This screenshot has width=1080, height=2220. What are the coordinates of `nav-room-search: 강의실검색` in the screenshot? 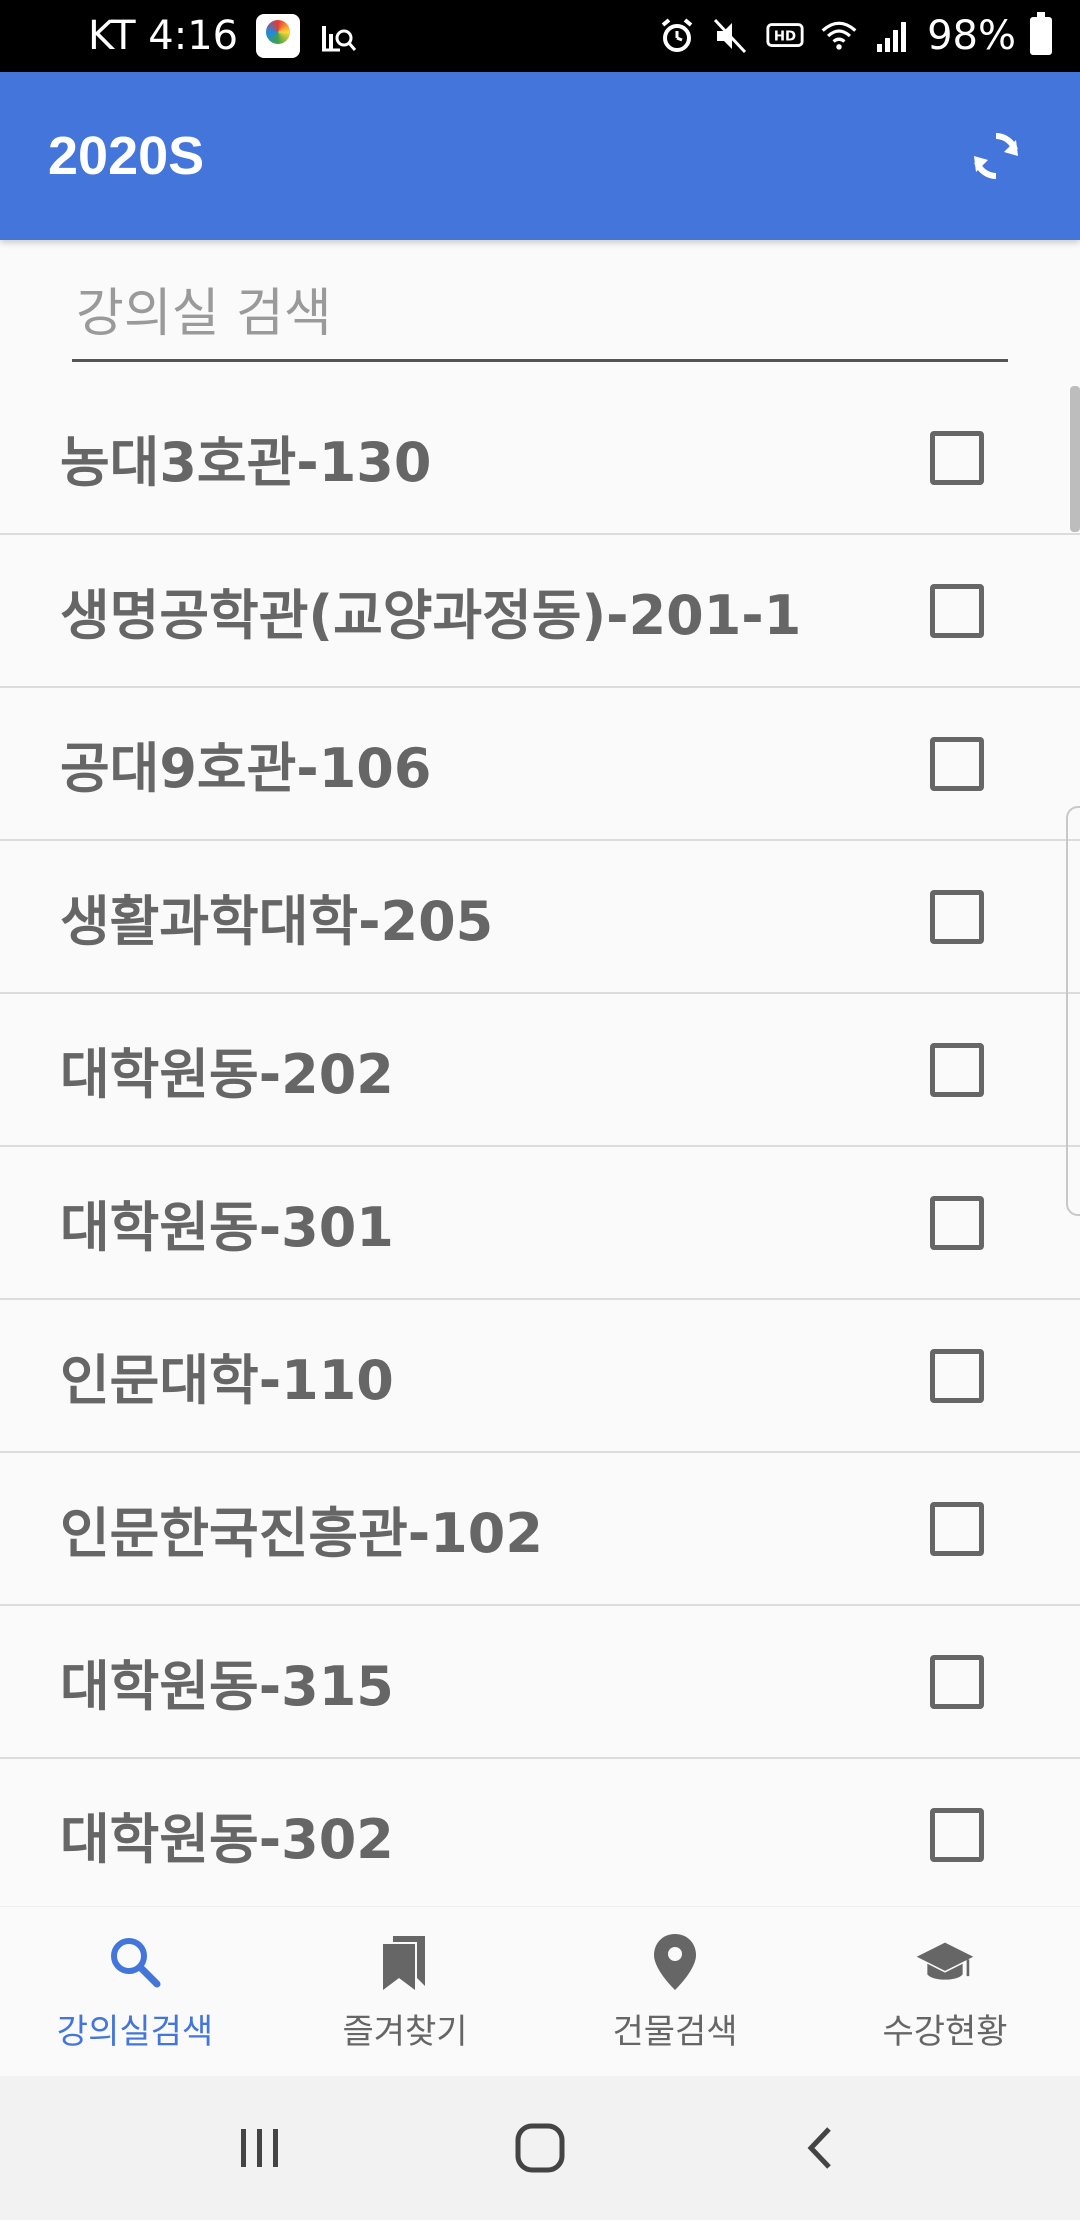 It's located at (135, 1991).